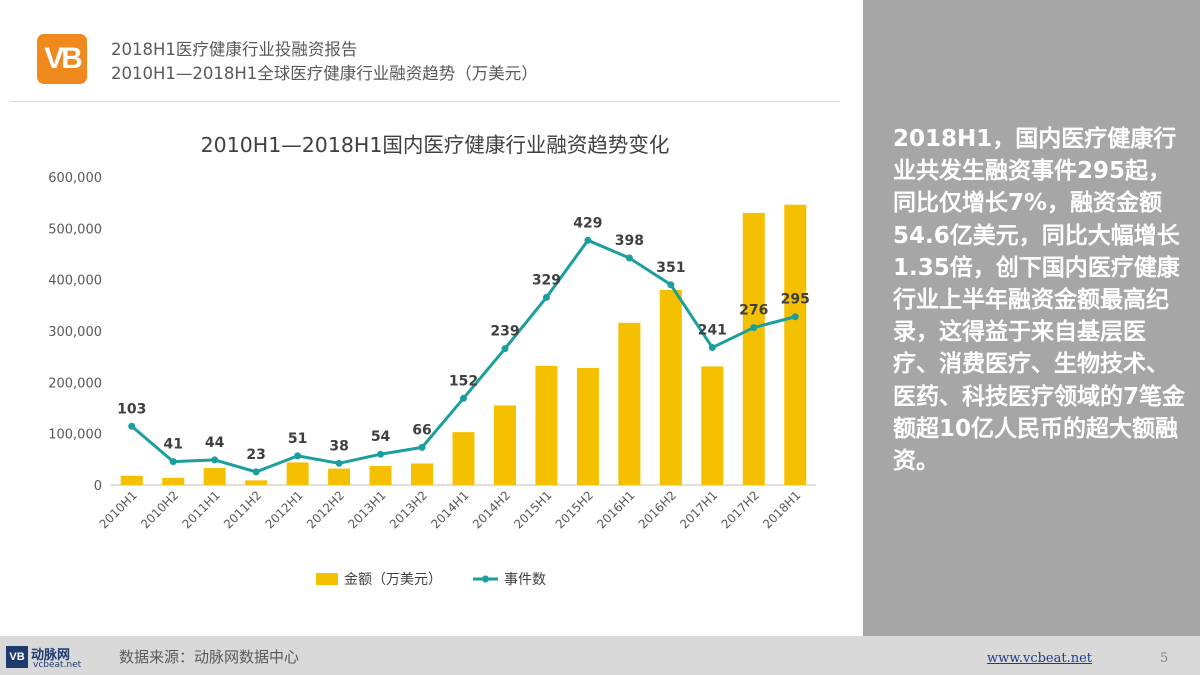 The image size is (1200, 675). I want to click on y-tick-label: 600,000, so click(75, 178).